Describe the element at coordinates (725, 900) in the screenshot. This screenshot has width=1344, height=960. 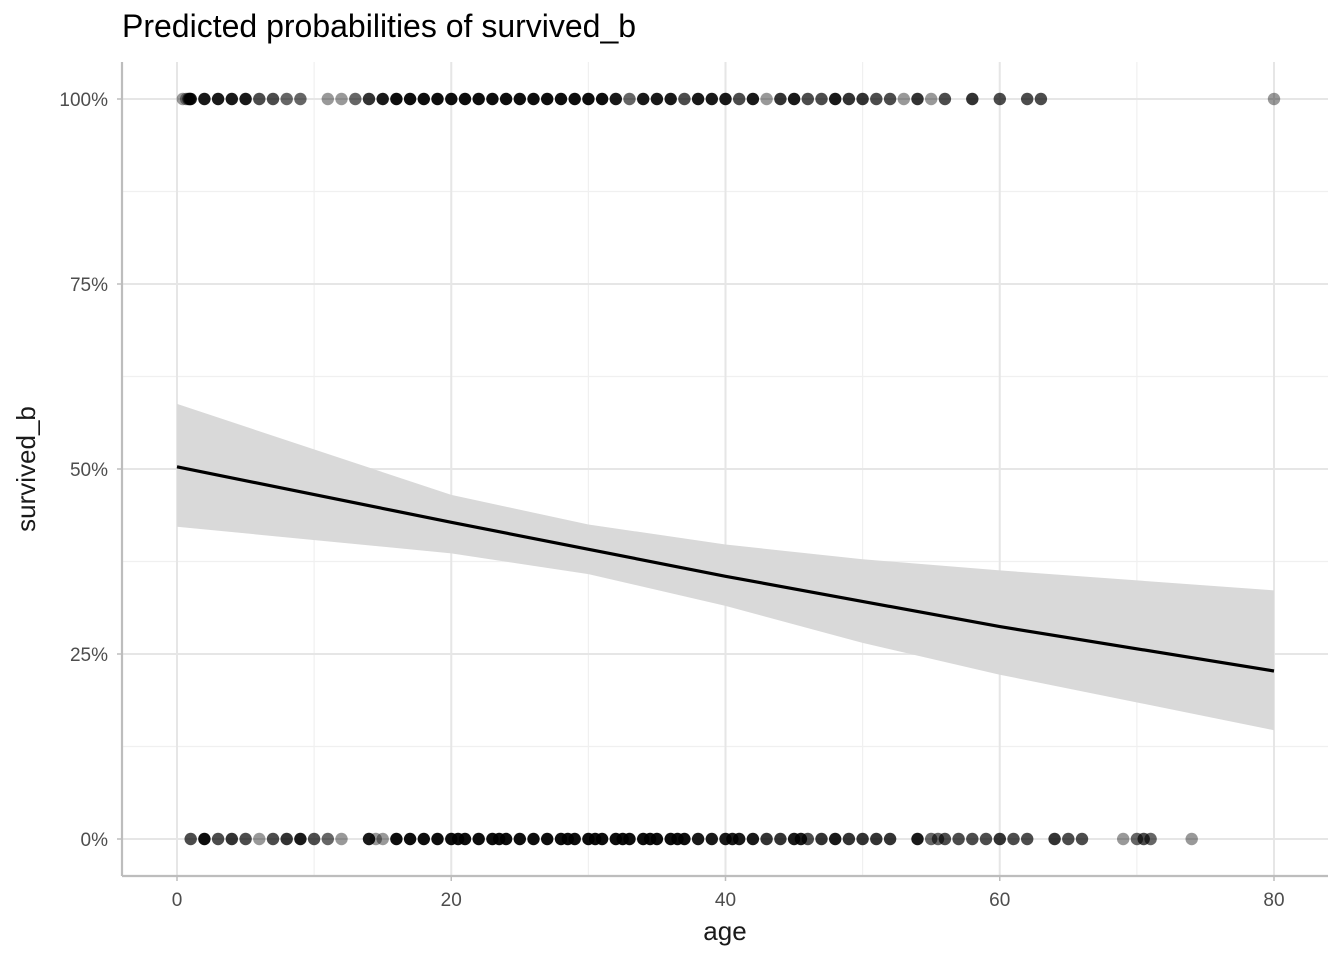
I see `x-tick-label: 40` at that location.